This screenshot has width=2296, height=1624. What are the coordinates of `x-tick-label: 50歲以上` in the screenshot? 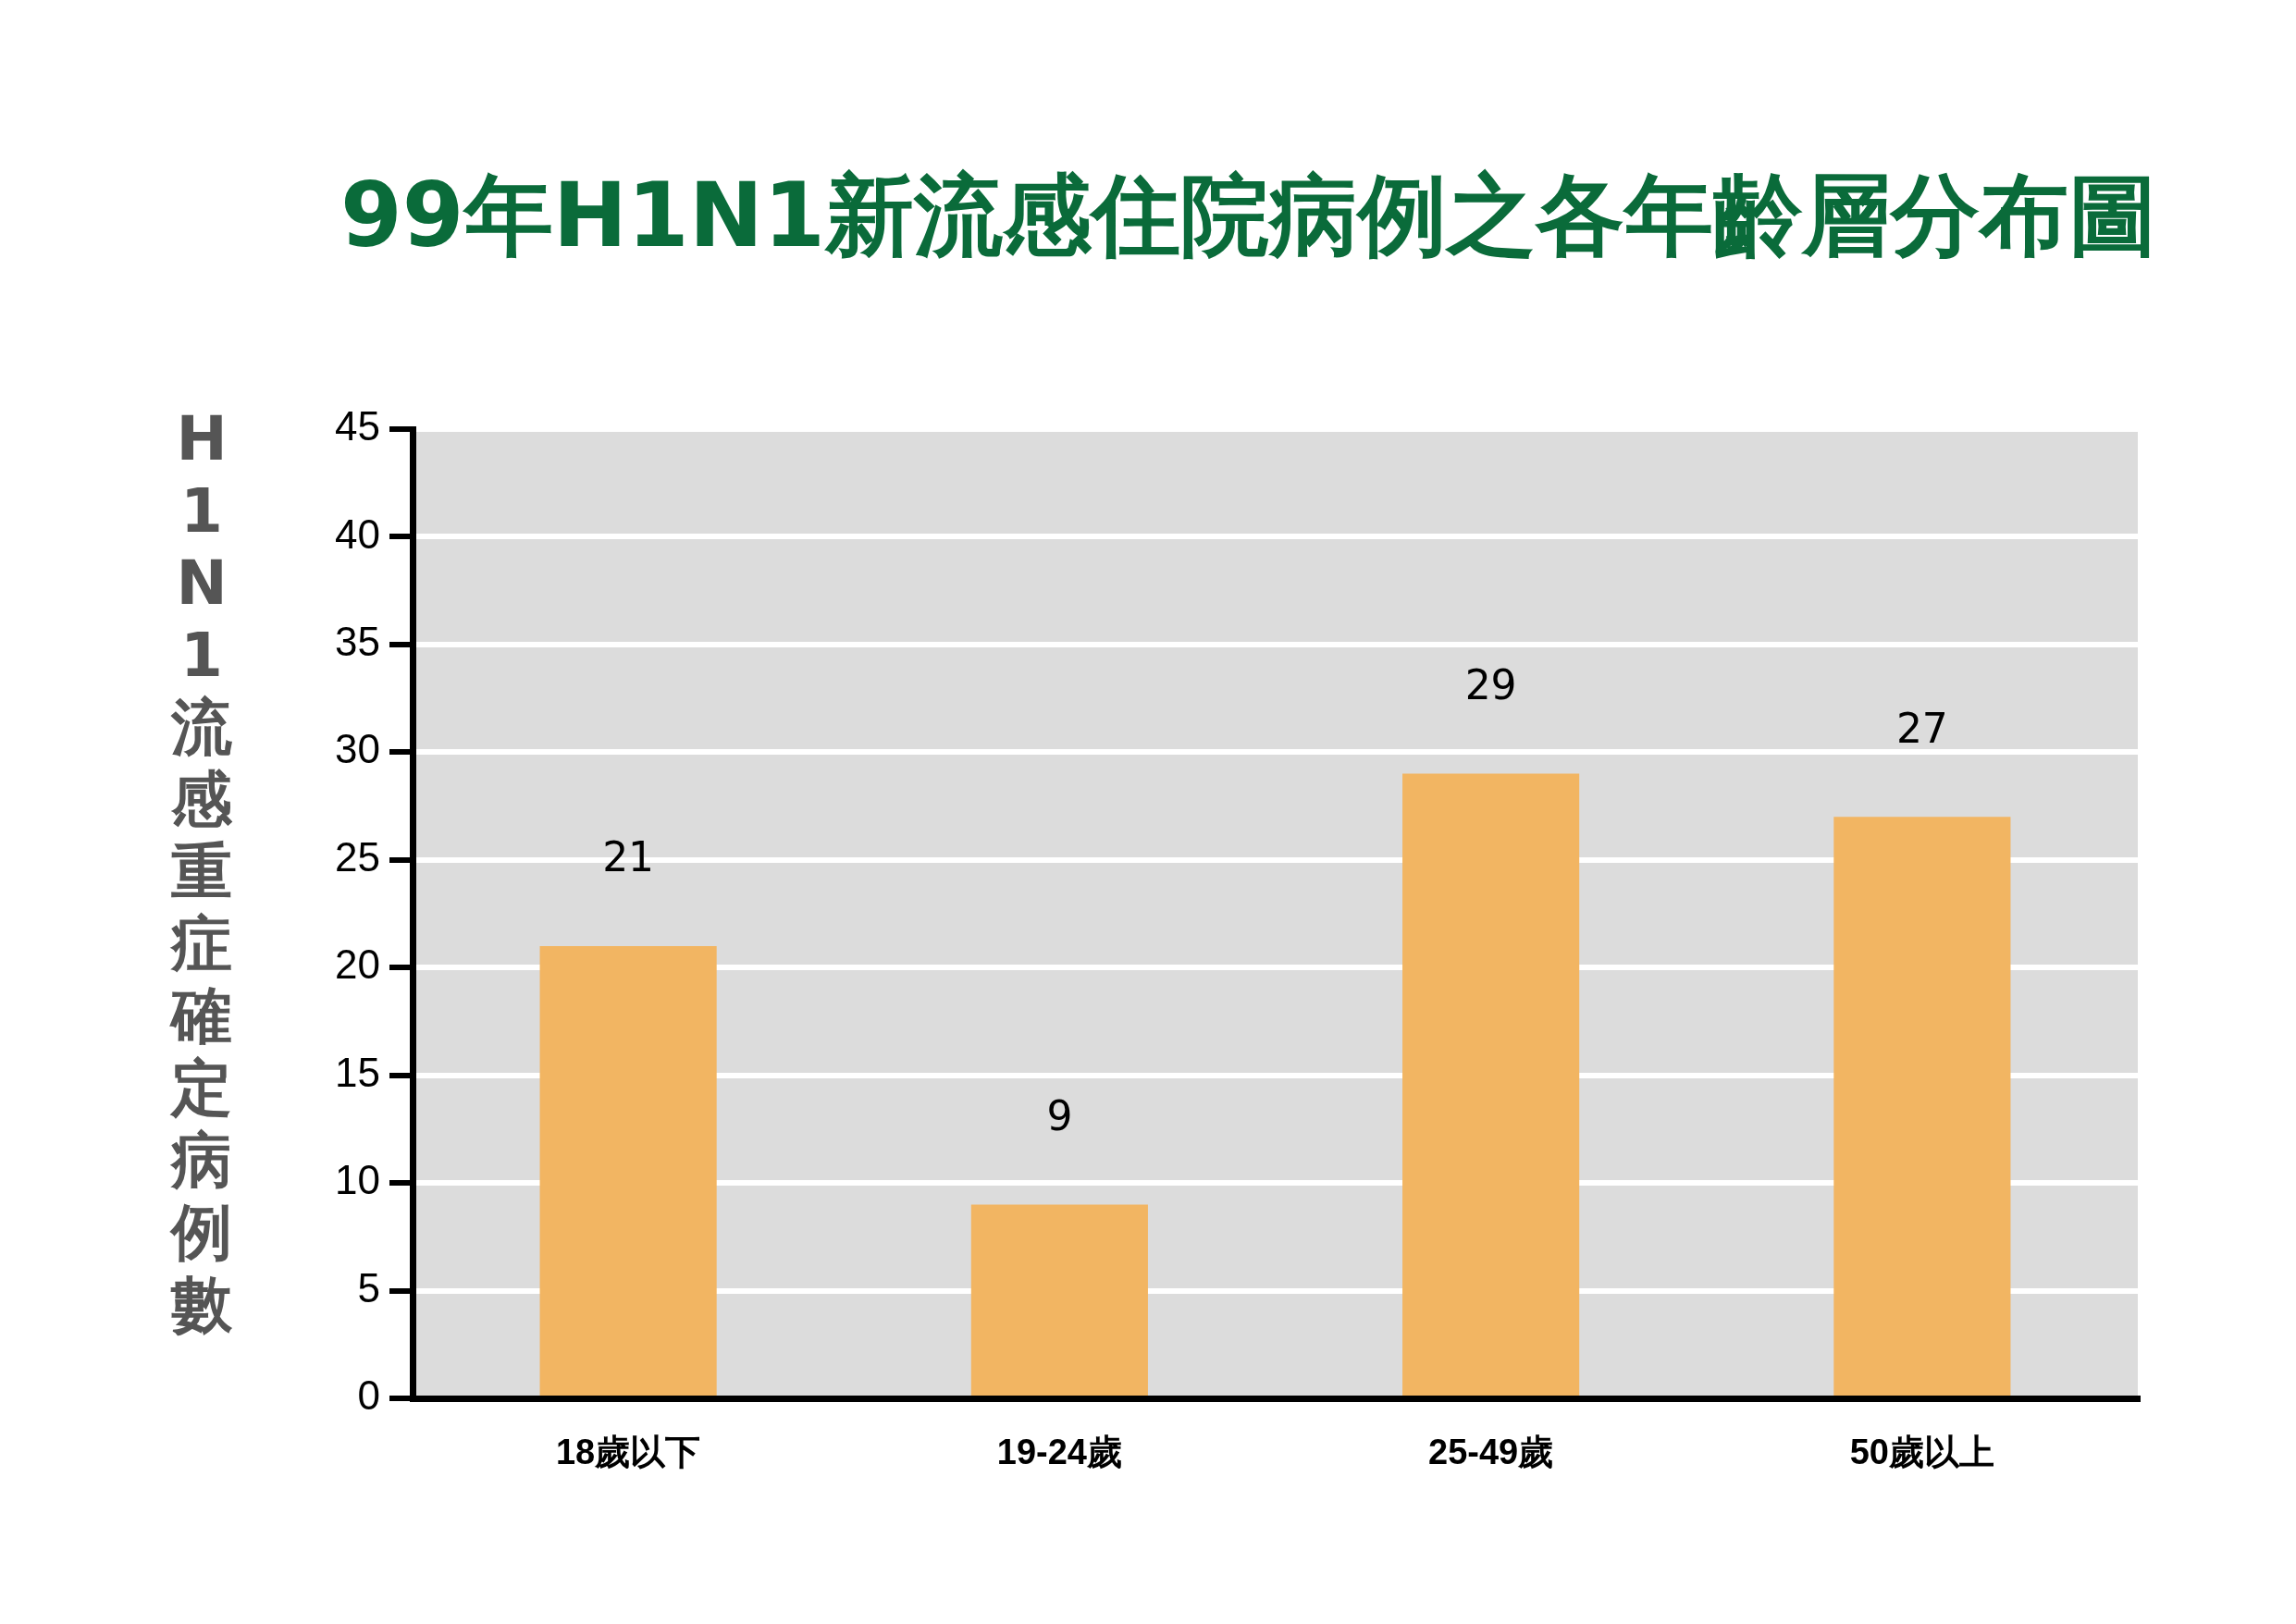 It's located at (1922, 1452).